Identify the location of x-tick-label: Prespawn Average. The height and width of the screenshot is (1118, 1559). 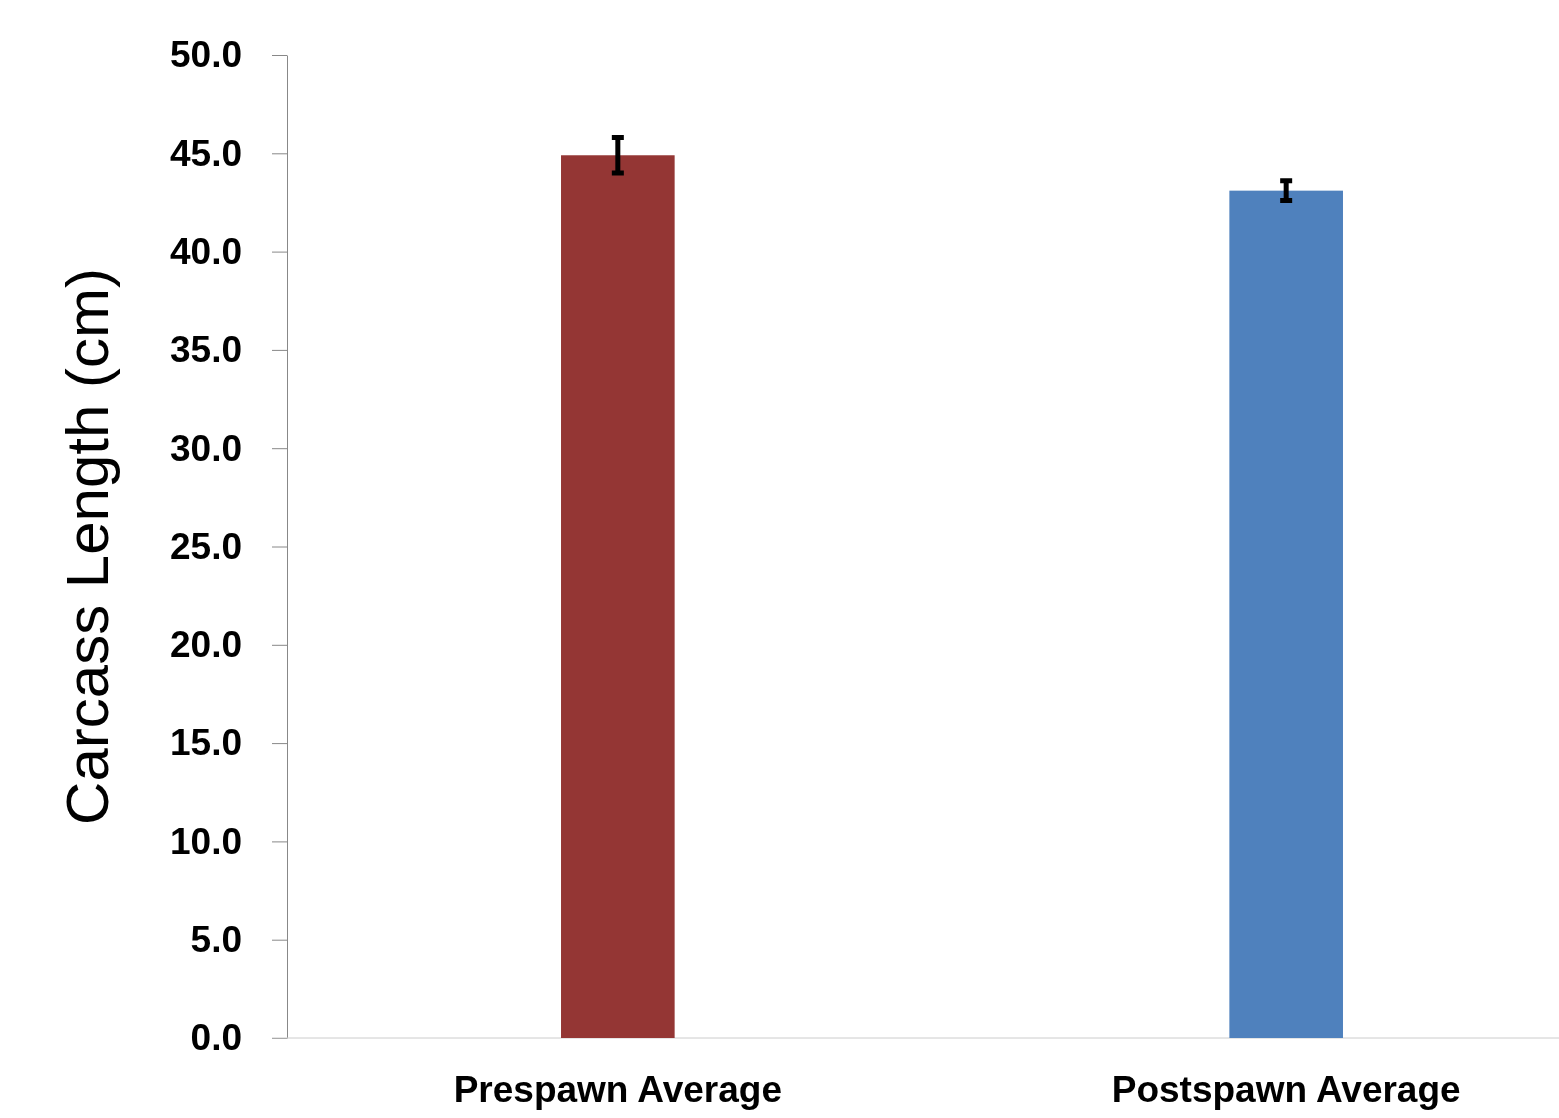
(618, 1090).